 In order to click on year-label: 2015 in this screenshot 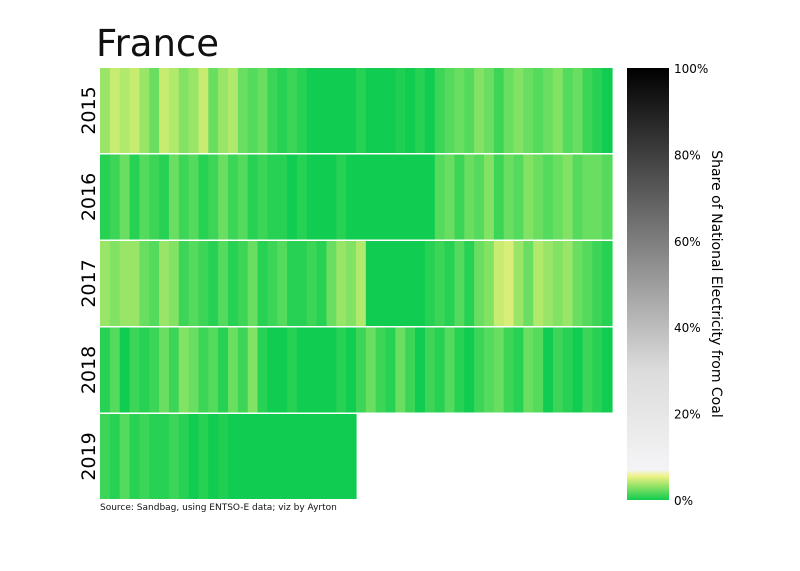, I will do `click(89, 110)`.